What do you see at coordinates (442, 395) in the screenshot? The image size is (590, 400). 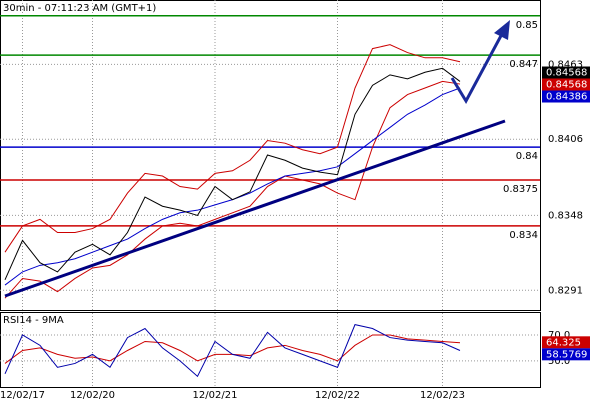 I see `x-tick-label: 12/02/23` at bounding box center [442, 395].